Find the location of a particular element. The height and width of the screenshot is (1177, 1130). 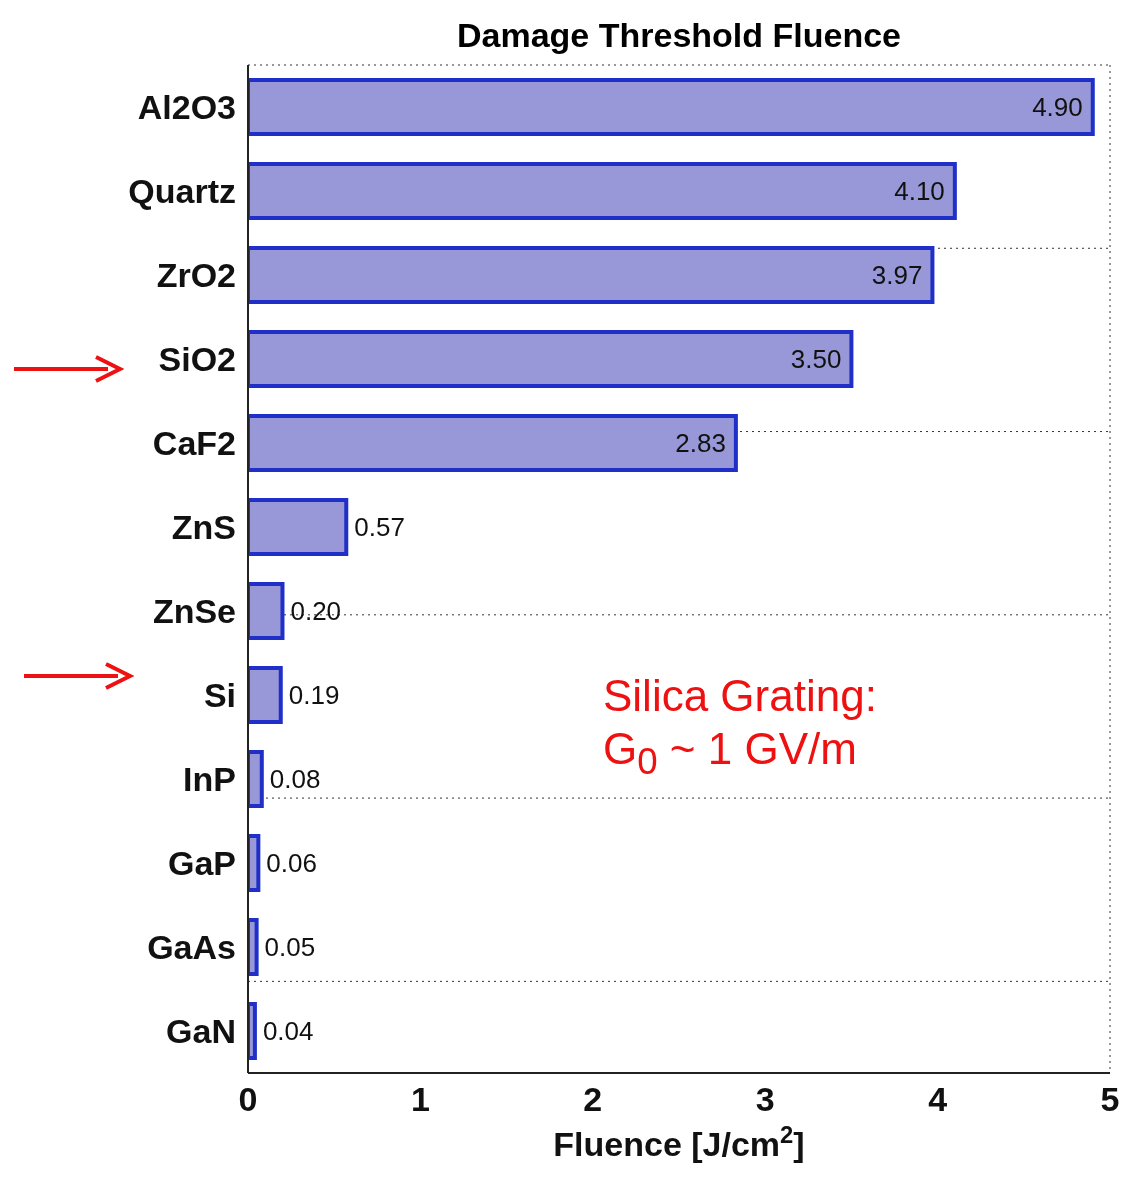

y-tick-label: InP is located at coordinates (209, 779).